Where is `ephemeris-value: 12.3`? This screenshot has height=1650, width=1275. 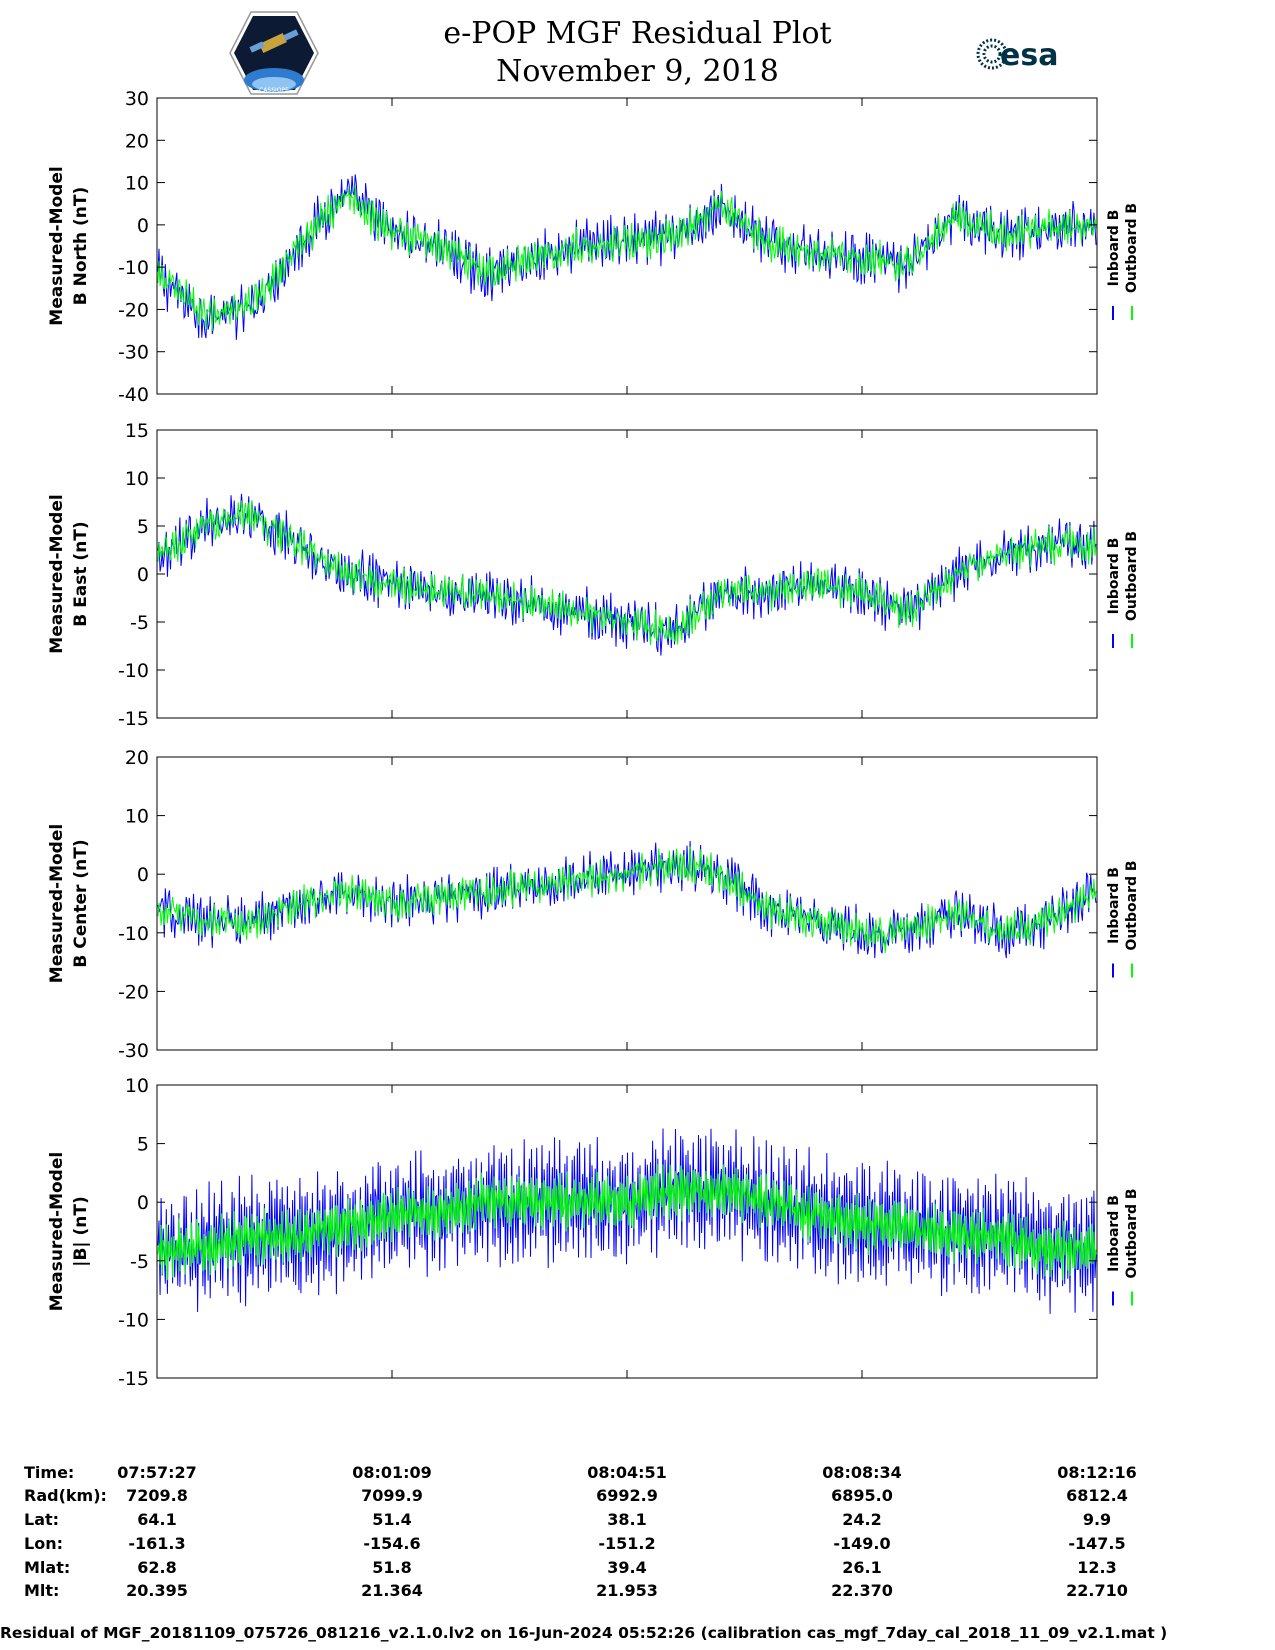
ephemeris-value: 12.3 is located at coordinates (1097, 1567).